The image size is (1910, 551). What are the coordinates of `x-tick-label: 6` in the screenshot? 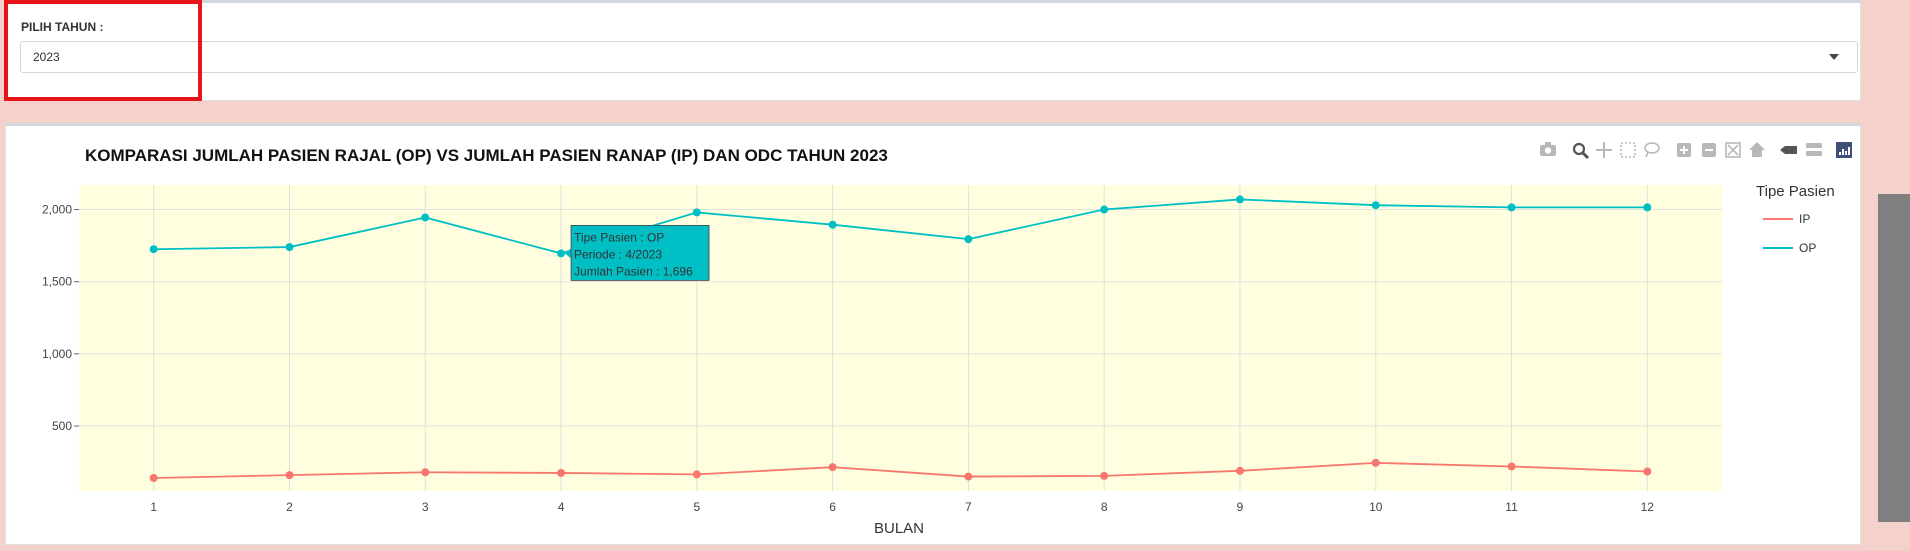 It's located at (832, 507).